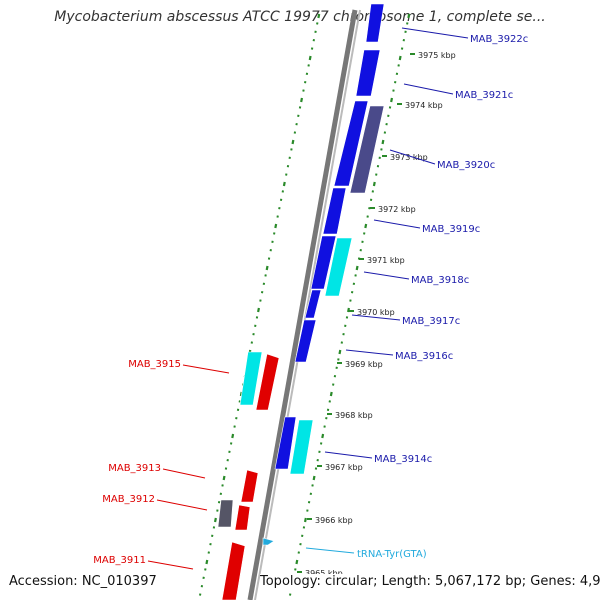 The height and width of the screenshot is (600, 600). I want to click on scale-label: 3972 kbp, so click(397, 209).